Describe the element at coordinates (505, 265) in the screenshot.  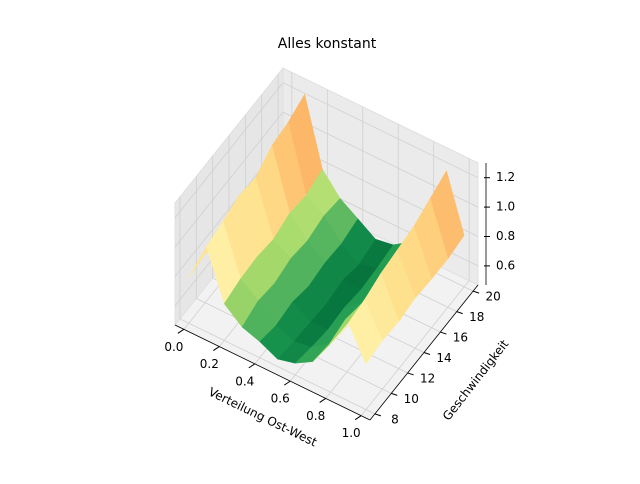
I see `z-tick-label: 0.6` at that location.